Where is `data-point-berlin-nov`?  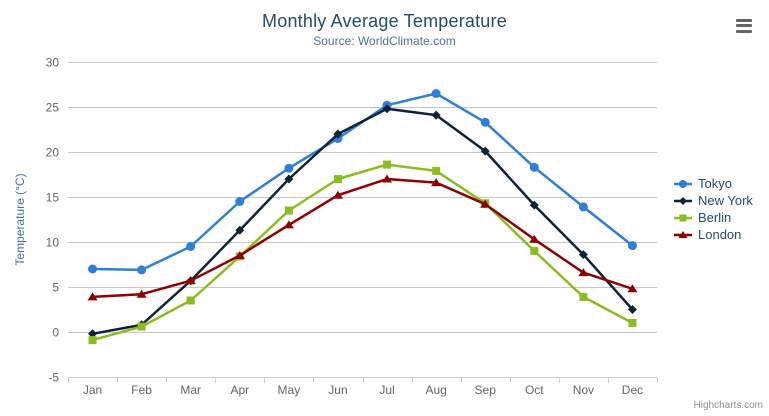 data-point-berlin-nov is located at coordinates (583, 296).